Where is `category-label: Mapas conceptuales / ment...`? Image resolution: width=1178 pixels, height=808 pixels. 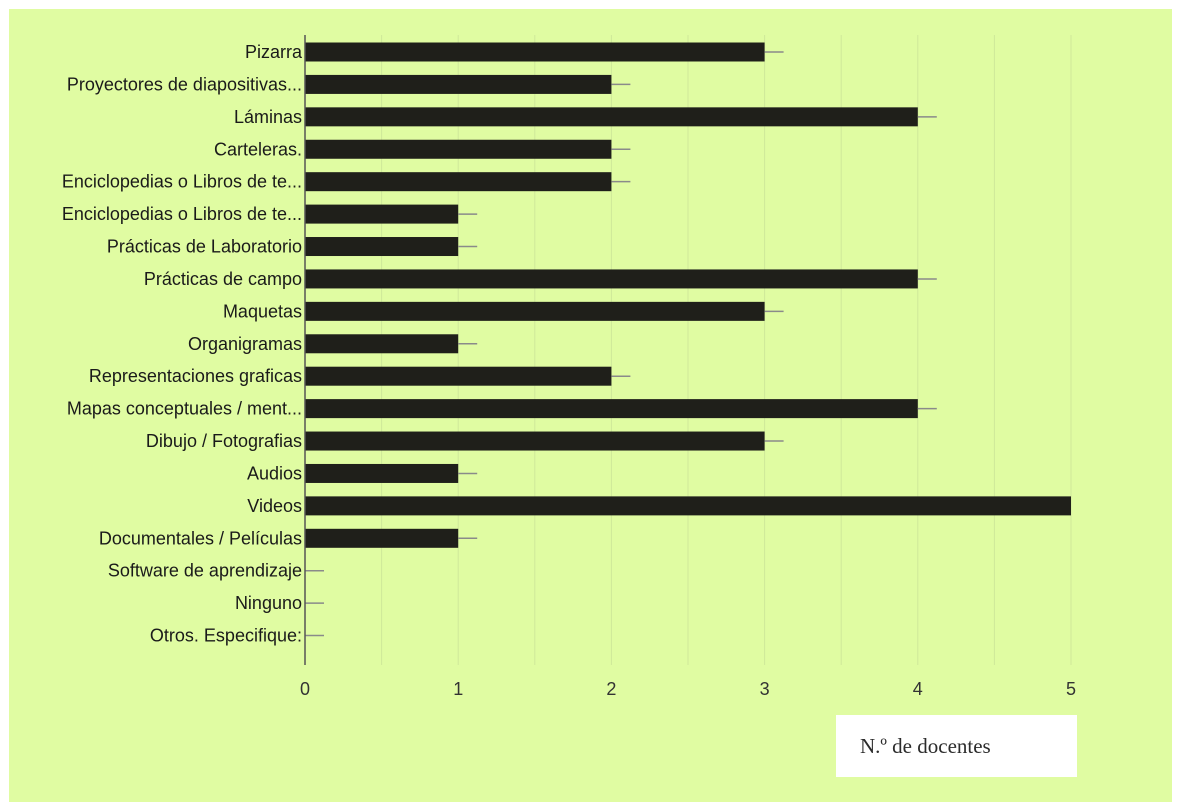
category-label: Mapas conceptuales / ment... is located at coordinates (184, 409).